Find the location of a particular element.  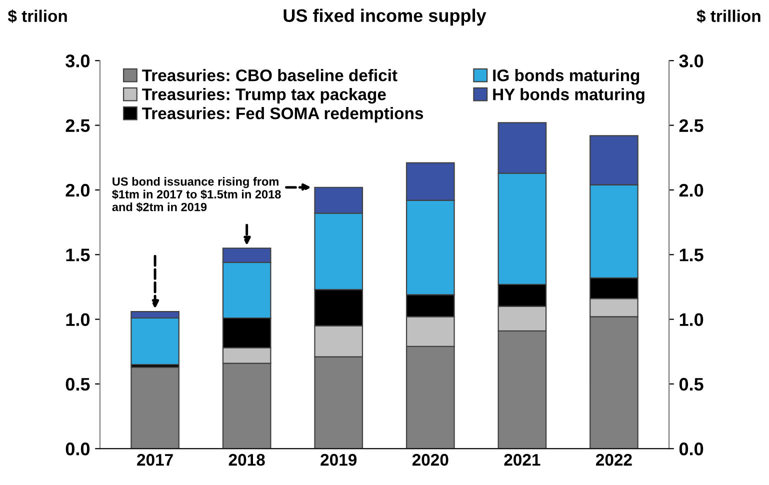

legend-label: Treasuries: CBO baseline deficit is located at coordinates (270, 75).